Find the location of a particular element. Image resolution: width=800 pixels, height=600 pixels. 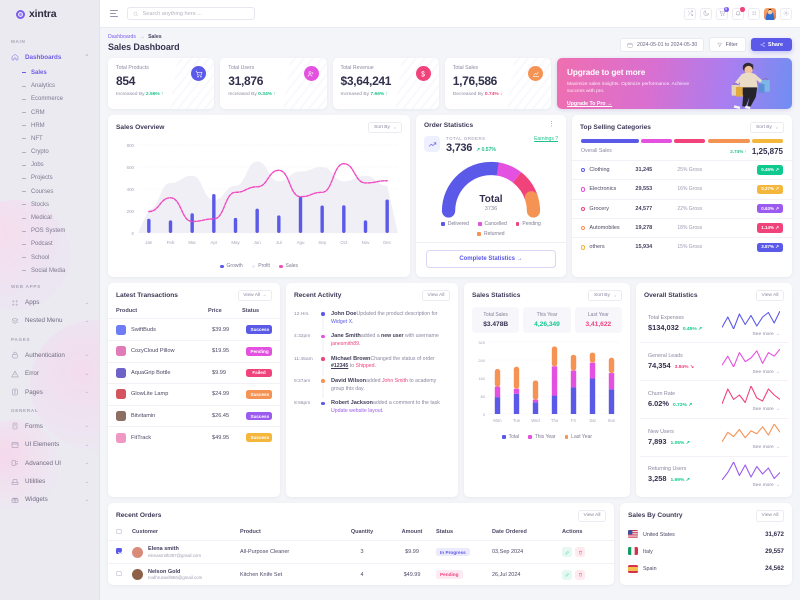

sidebar-item-pages: Pages ⌄ is located at coordinates (49, 392).